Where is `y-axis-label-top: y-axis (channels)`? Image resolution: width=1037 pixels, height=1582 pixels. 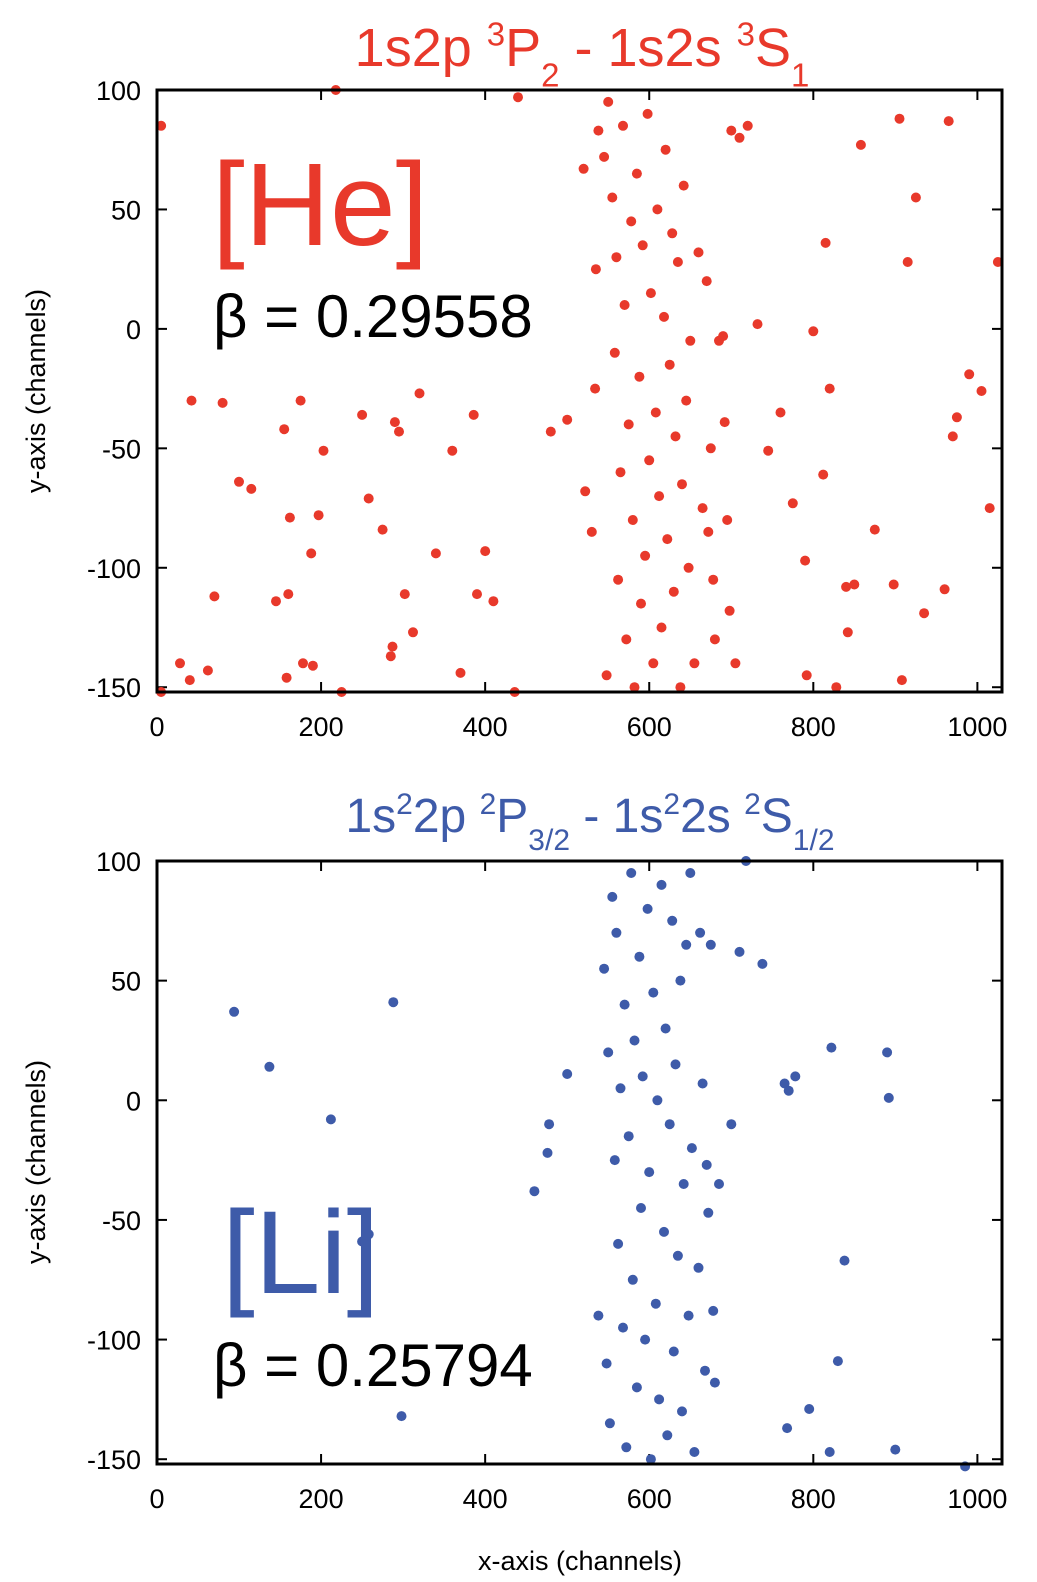
y-axis-label-top: y-axis (channels) is located at coordinates (36, 391).